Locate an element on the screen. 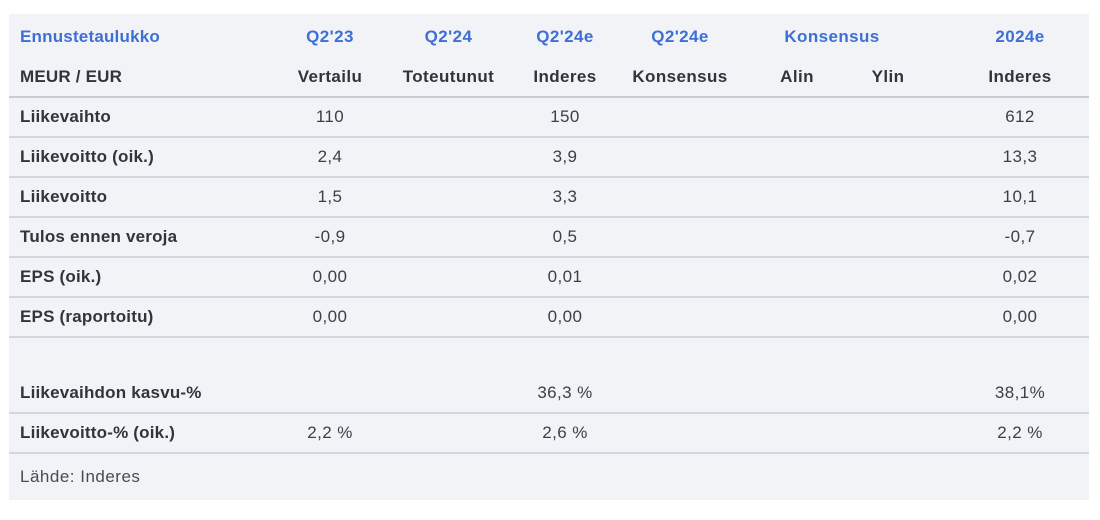 Image resolution: width=1100 pixels, height=520 pixels. table-row: EPS (raportoitu) 0,00 0,00 0,00 is located at coordinates (549, 318).